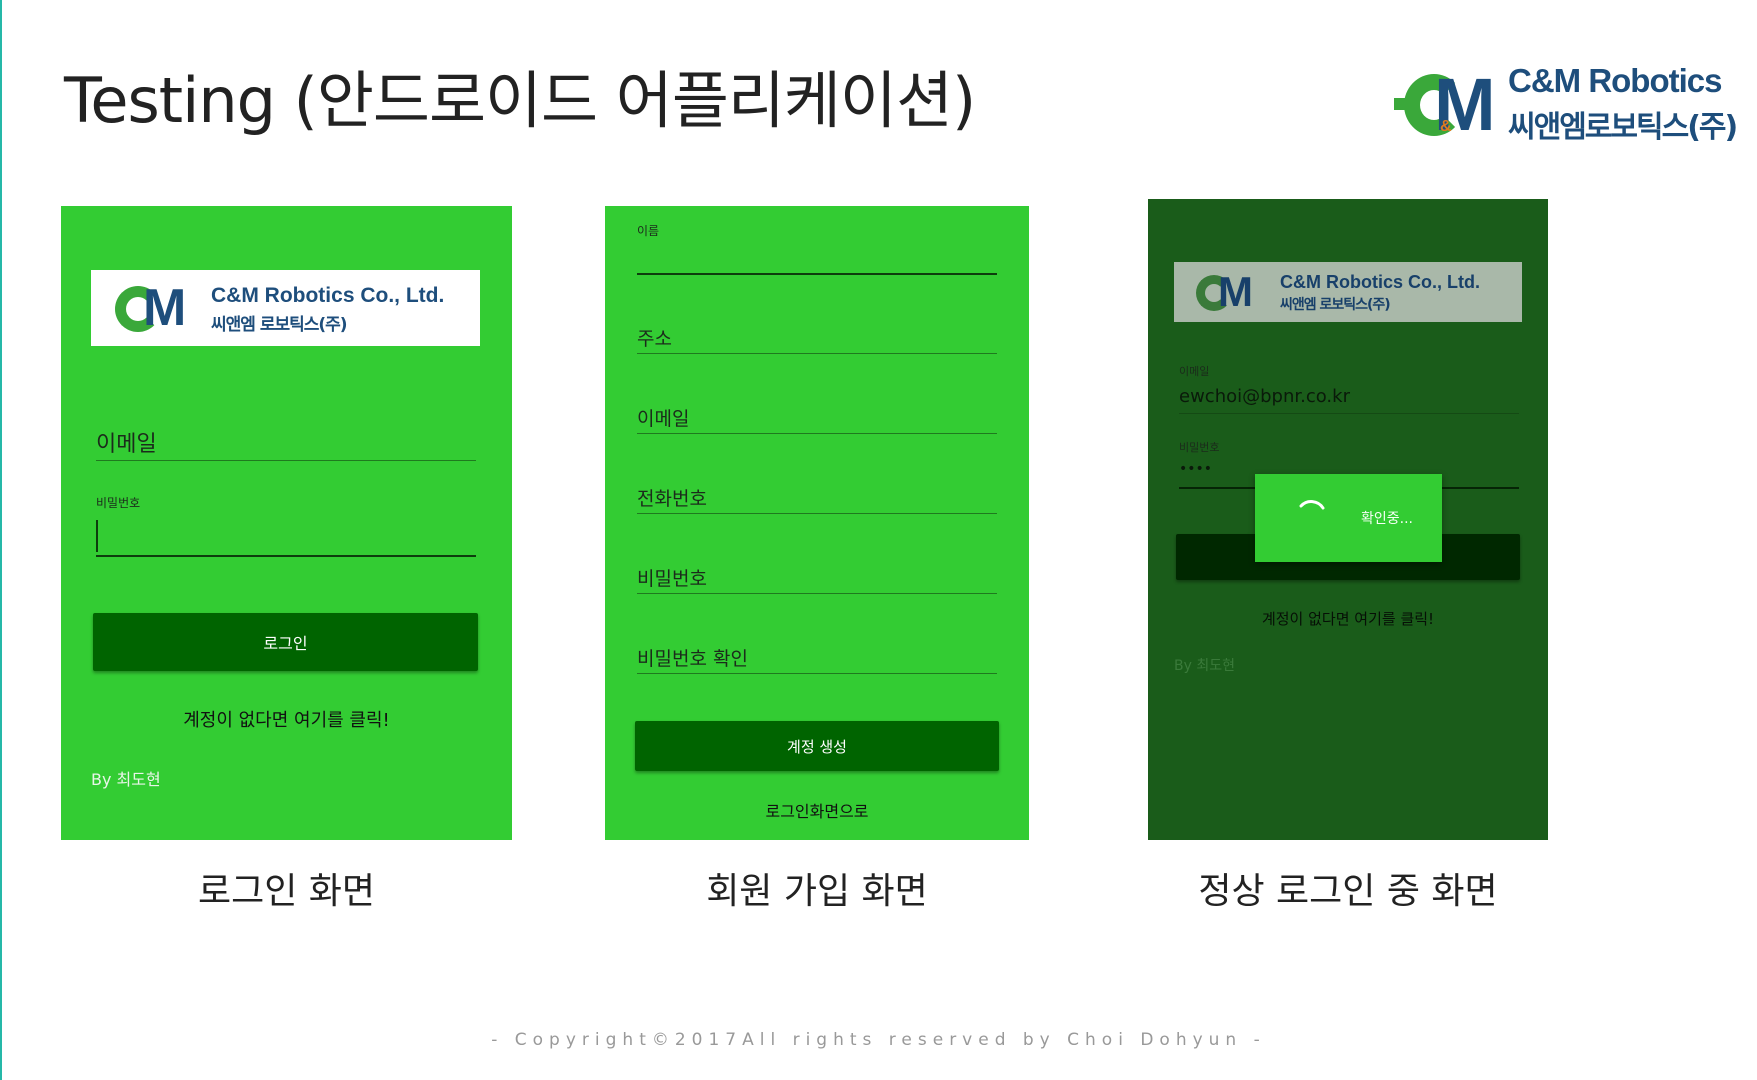  I want to click on text-cursor, so click(97, 536).